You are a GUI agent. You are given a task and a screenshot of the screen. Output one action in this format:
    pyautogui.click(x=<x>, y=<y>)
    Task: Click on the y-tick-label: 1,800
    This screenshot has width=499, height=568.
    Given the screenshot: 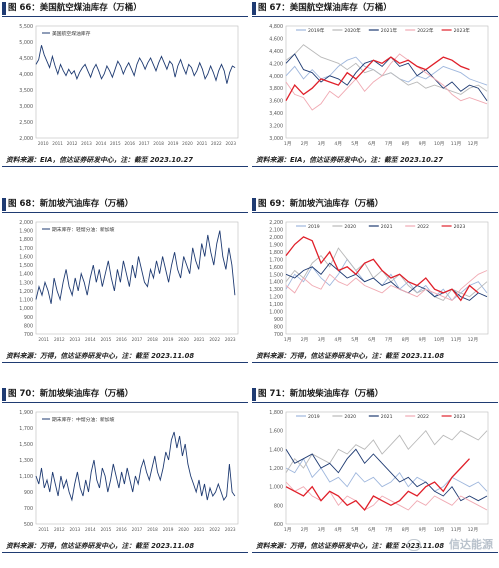 What is the action you would take?
    pyautogui.click(x=26, y=240)
    